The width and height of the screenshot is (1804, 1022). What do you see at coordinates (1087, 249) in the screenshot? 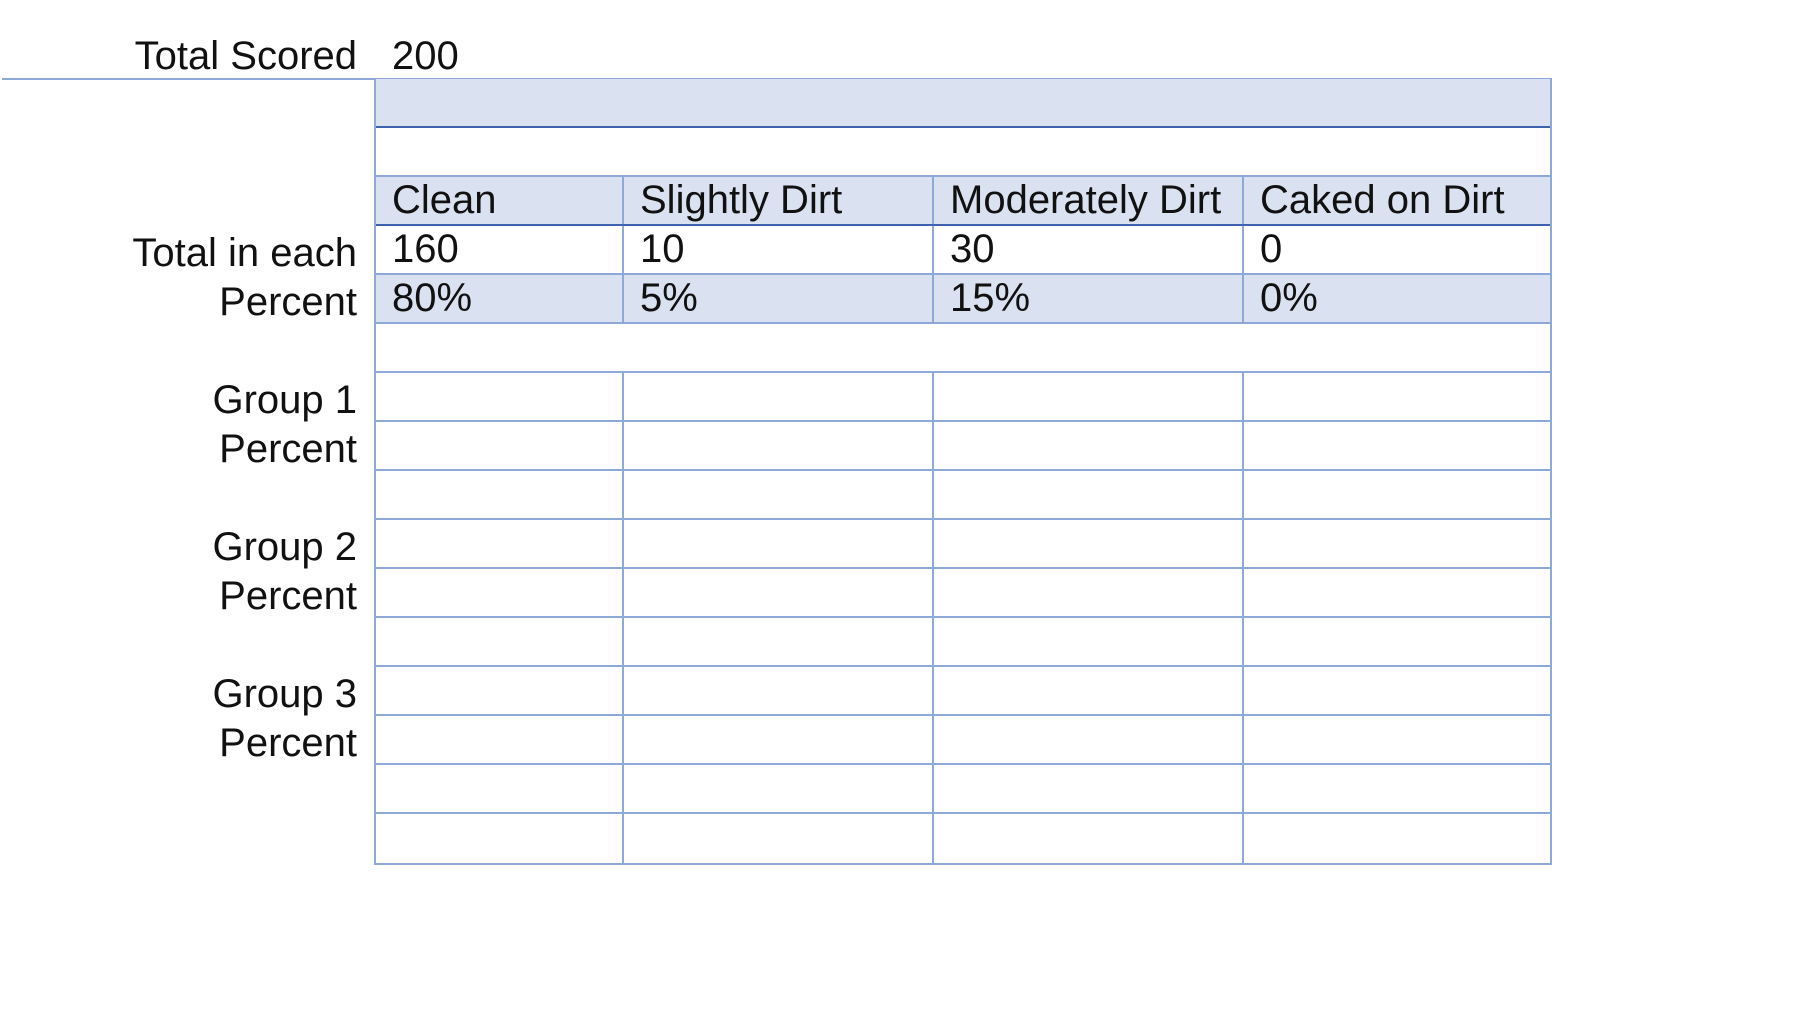
I see `total-cell-moderately-dirt: 30` at bounding box center [1087, 249].